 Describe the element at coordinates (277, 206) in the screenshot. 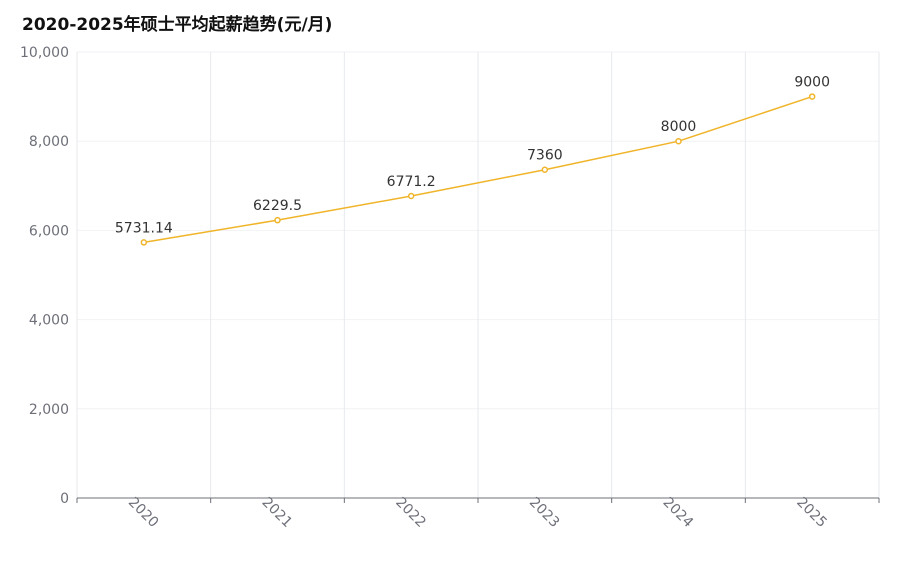

I see `data-label: 6229.5` at that location.